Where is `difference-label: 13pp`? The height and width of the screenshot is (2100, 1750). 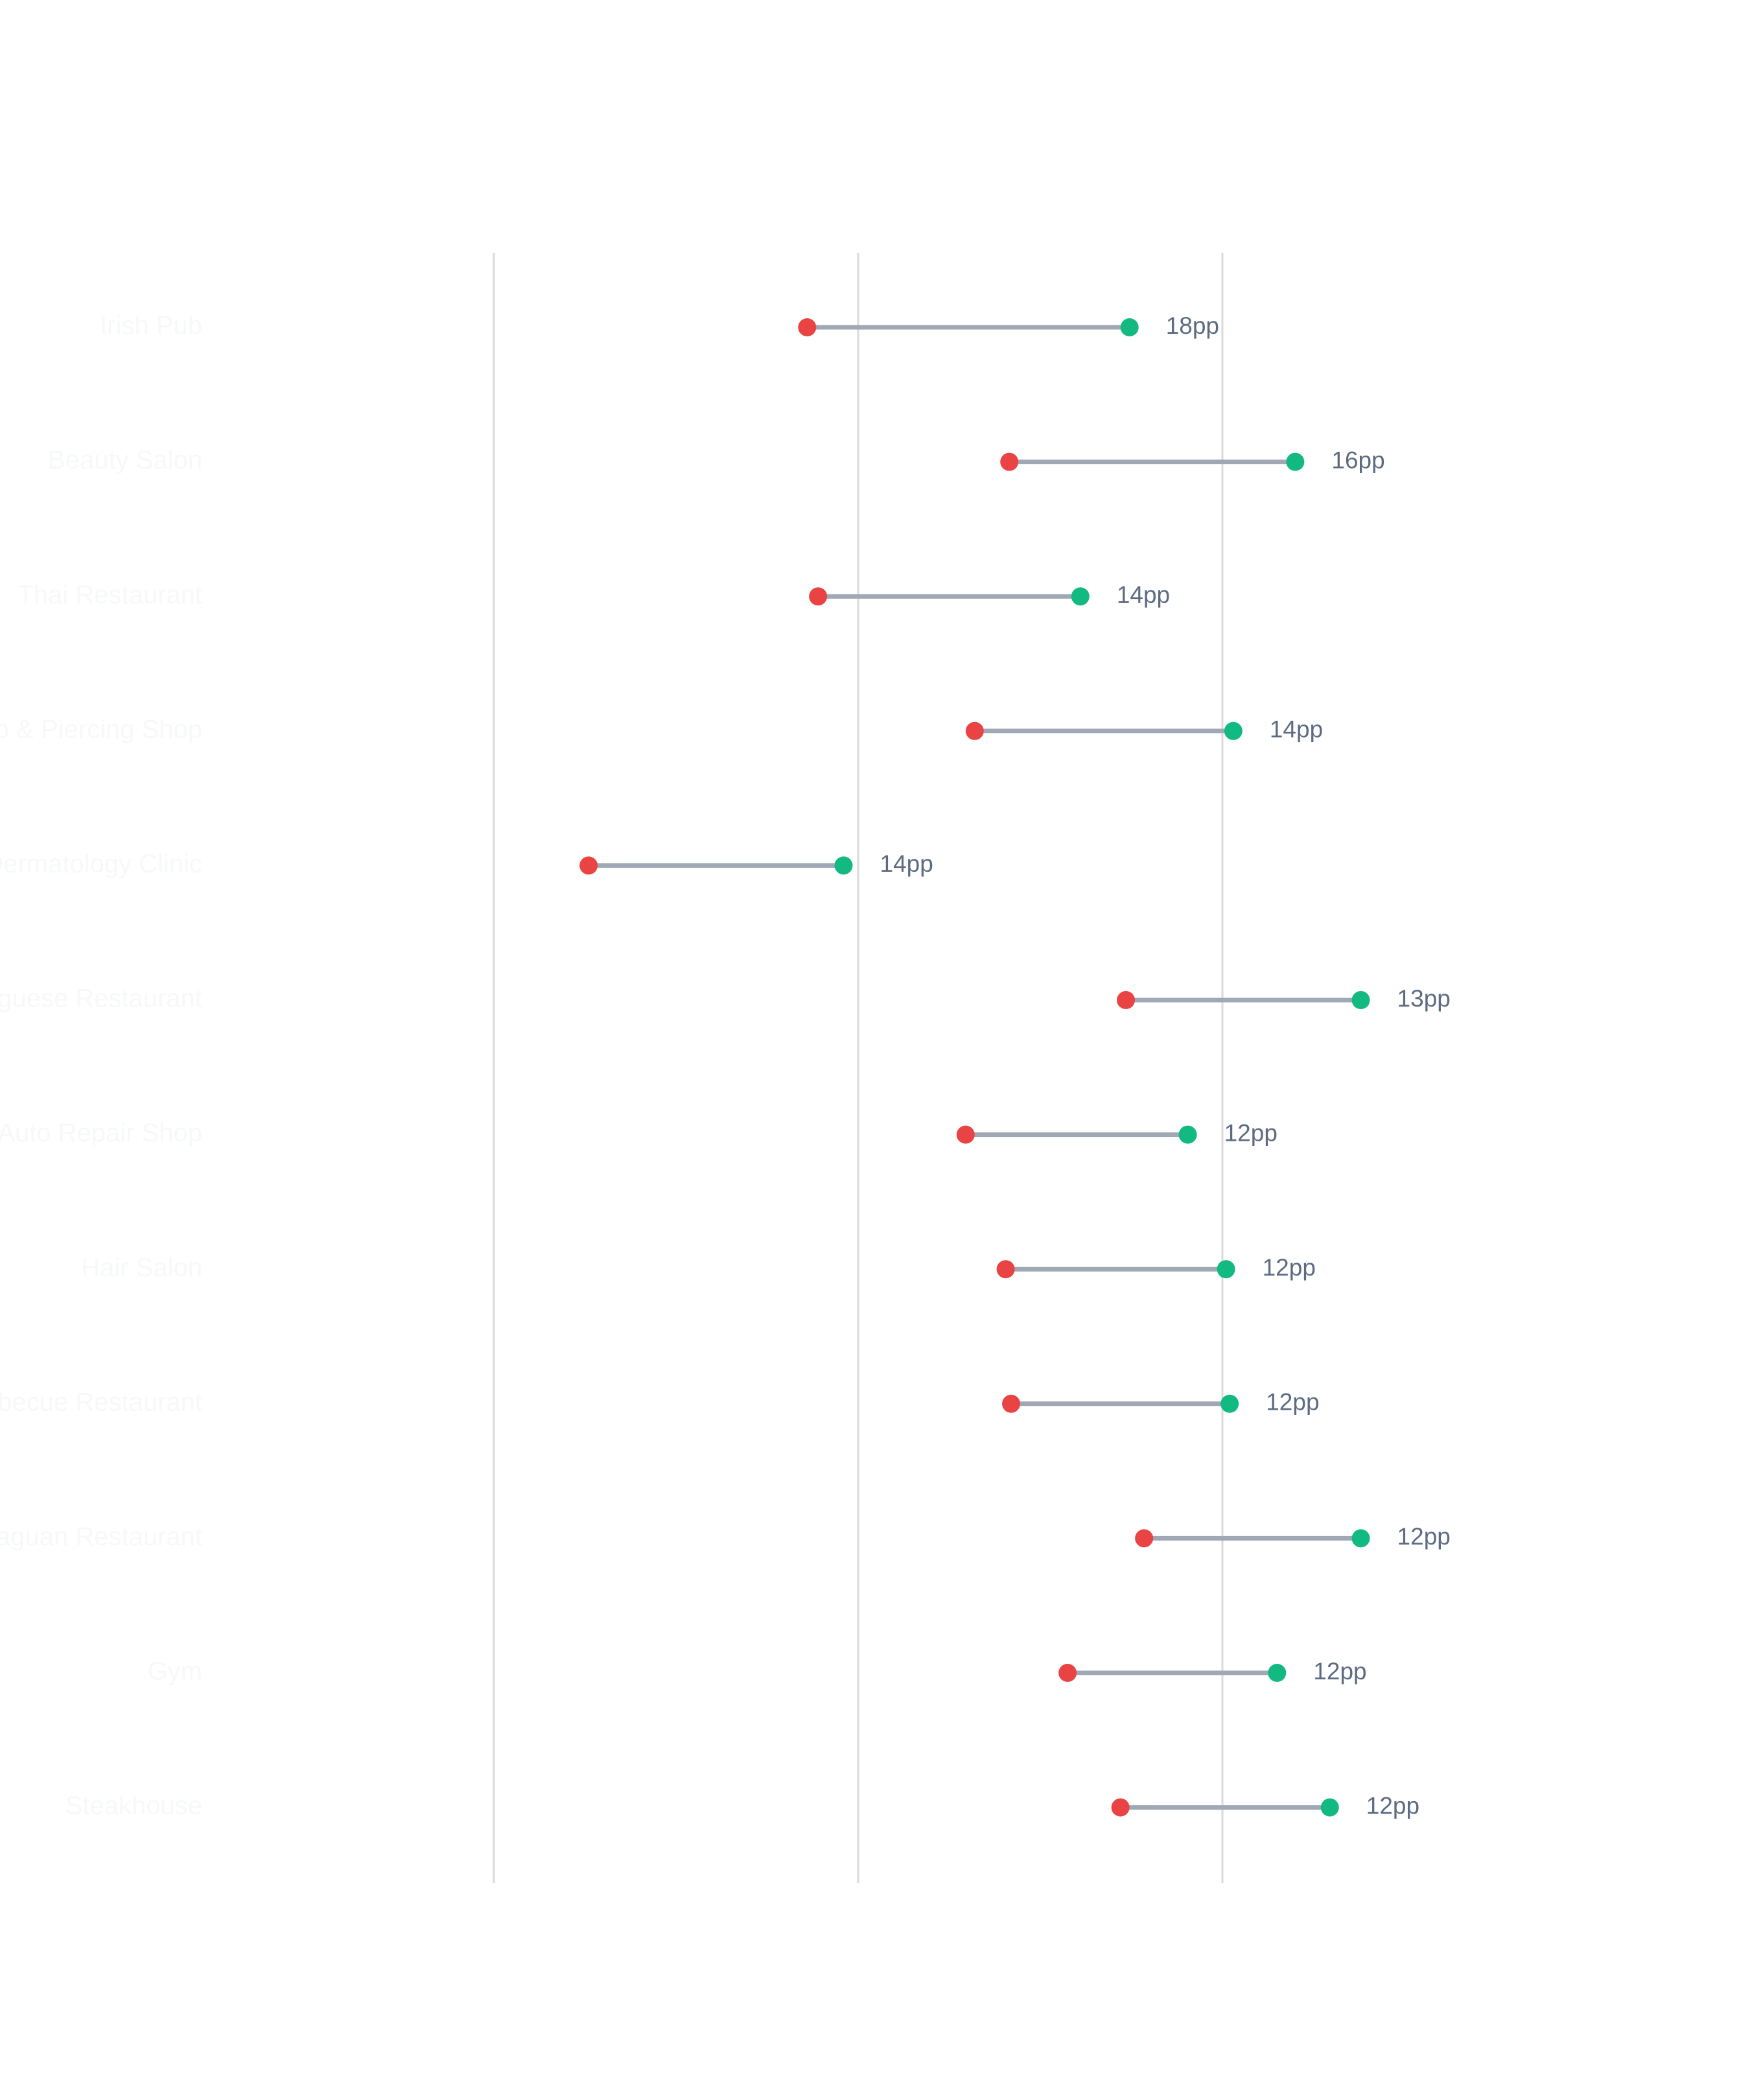
difference-label: 13pp is located at coordinates (1424, 998).